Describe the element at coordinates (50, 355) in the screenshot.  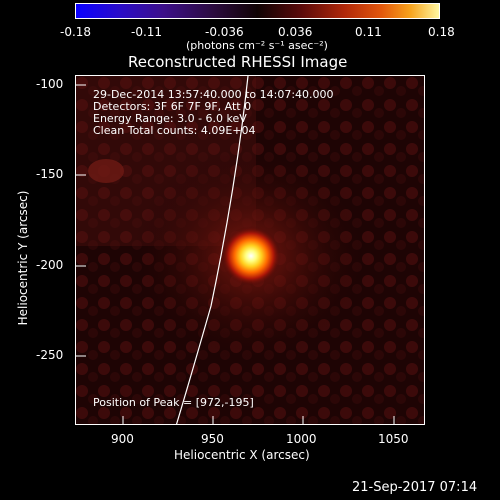
I see `y-tick-label: -250` at that location.